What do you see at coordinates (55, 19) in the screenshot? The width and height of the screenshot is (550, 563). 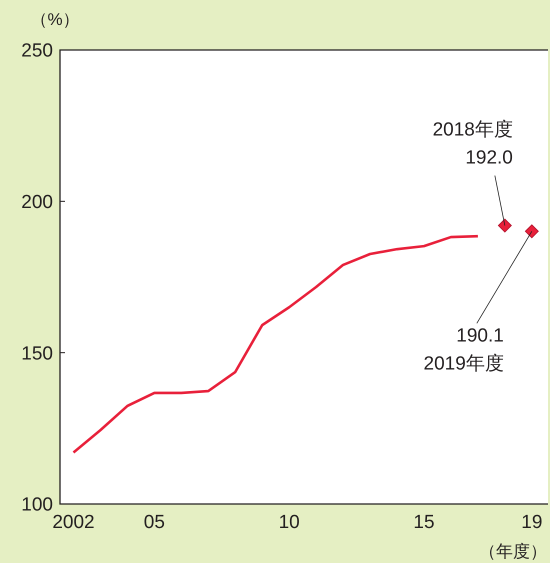 I see `y-axis-title: （%）` at bounding box center [55, 19].